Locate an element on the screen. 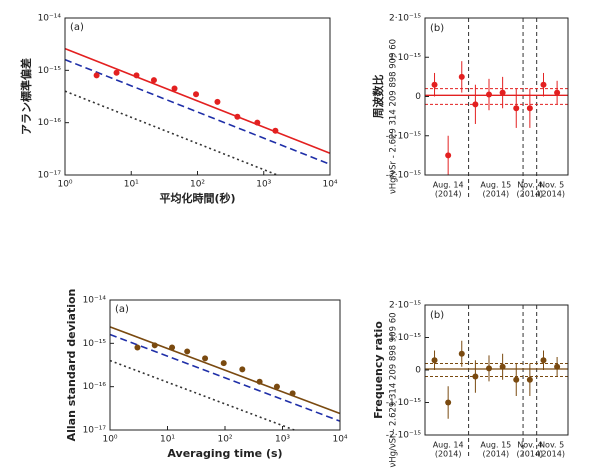 This screenshot has width=600, height=472. y-axis-label: Allan standard deviation is located at coordinates (71, 365).